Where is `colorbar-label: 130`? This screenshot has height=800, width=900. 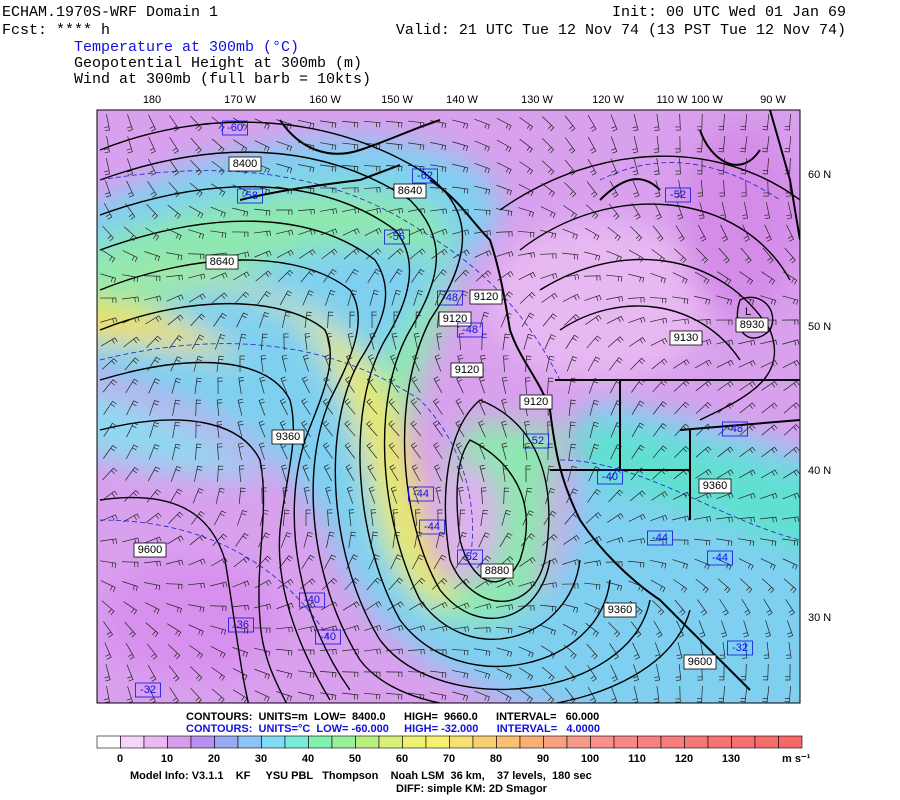
colorbar-label: 130 is located at coordinates (731, 759).